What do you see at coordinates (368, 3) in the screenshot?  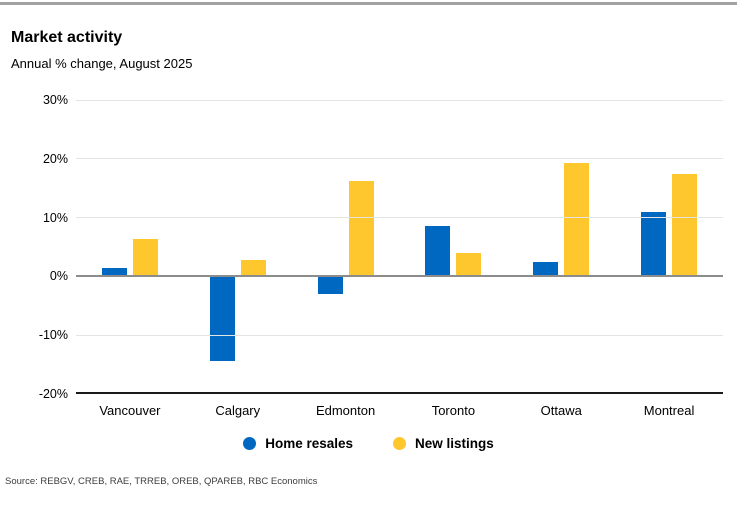 I see `top-divider` at bounding box center [368, 3].